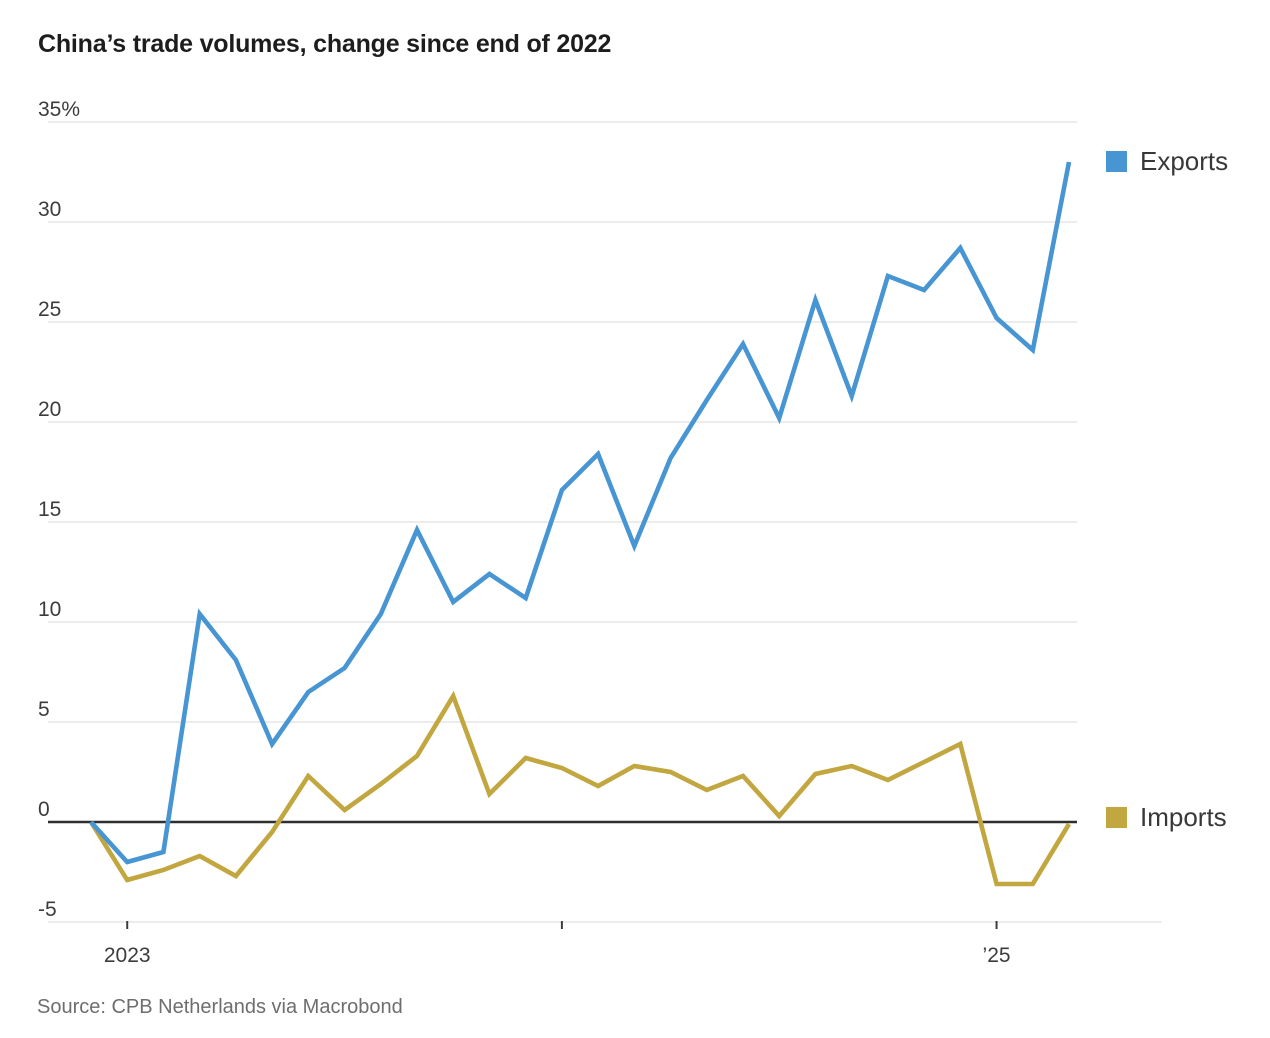 Image resolution: width=1270 pixels, height=1038 pixels. What do you see at coordinates (1116, 161) in the screenshot?
I see `exports-swatch-icon` at bounding box center [1116, 161].